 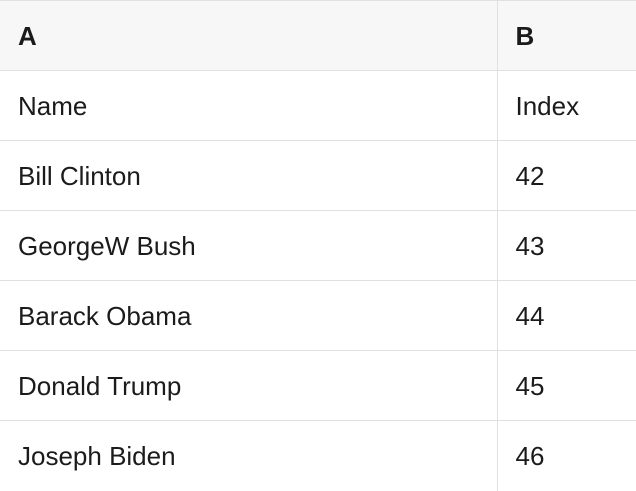 I want to click on table-row: GeorgeW Bush 43, so click(x=318, y=245).